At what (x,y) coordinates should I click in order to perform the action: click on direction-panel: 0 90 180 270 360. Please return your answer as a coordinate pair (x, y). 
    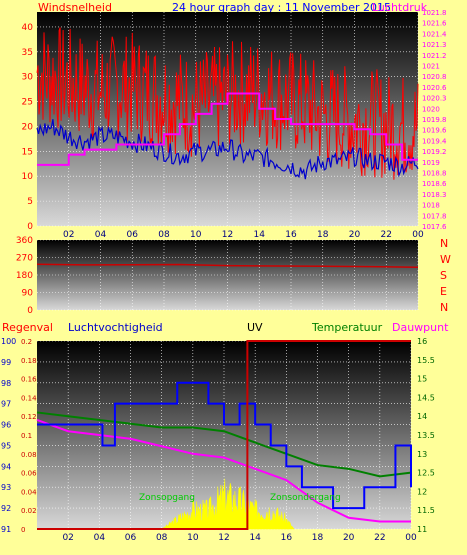
    Looking at the image, I should click on (217, 276).